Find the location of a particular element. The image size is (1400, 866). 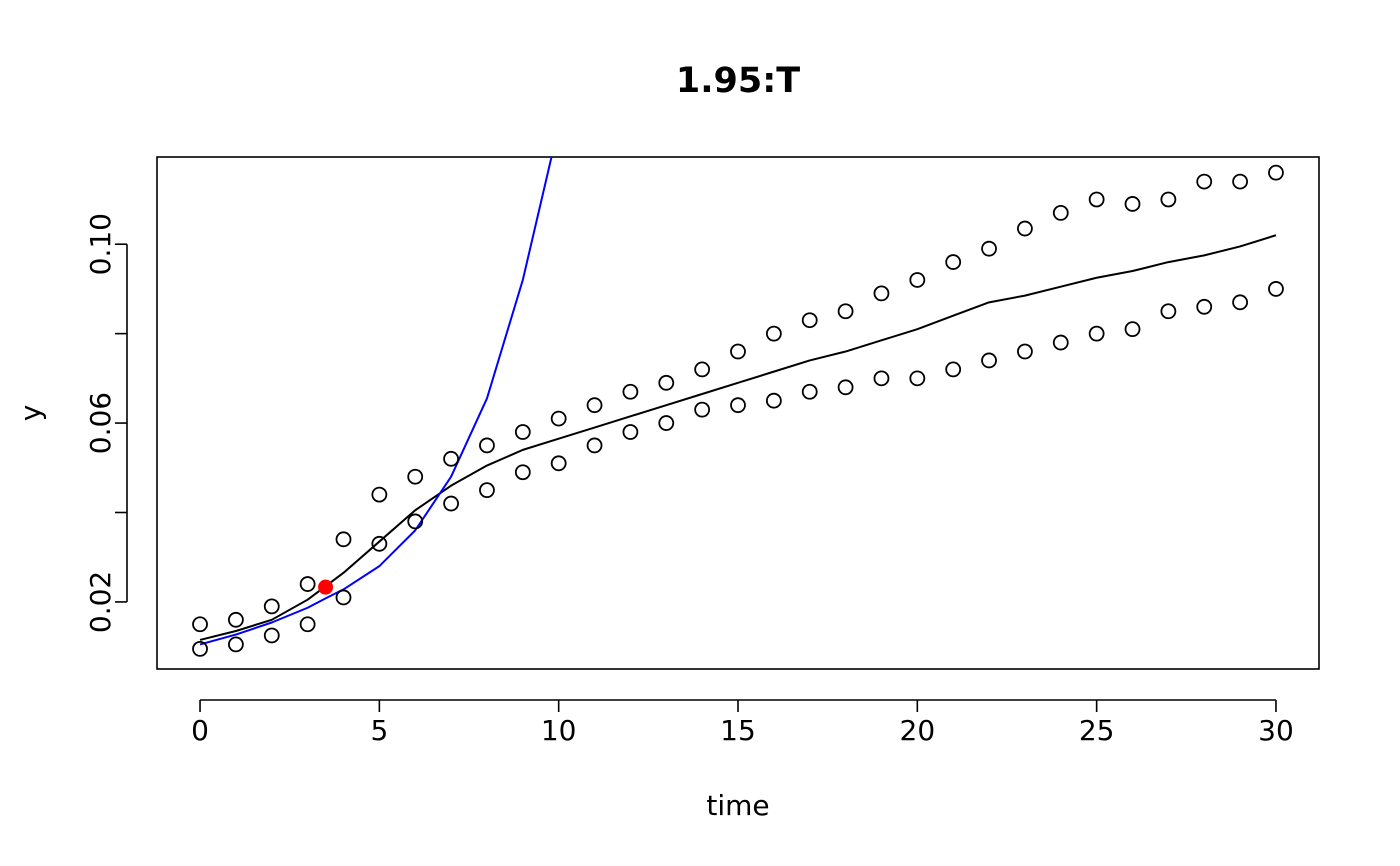

y-tick-label: 0.10 is located at coordinates (100, 244).